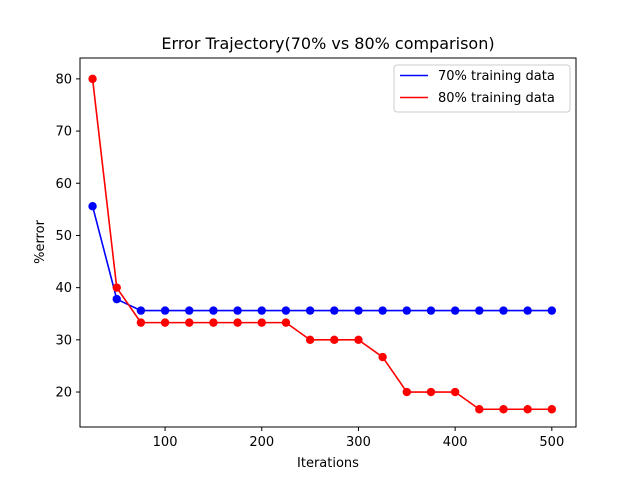 This screenshot has height=480, width=640. What do you see at coordinates (63, 393) in the screenshot?
I see `y-tick-label: 20` at bounding box center [63, 393].